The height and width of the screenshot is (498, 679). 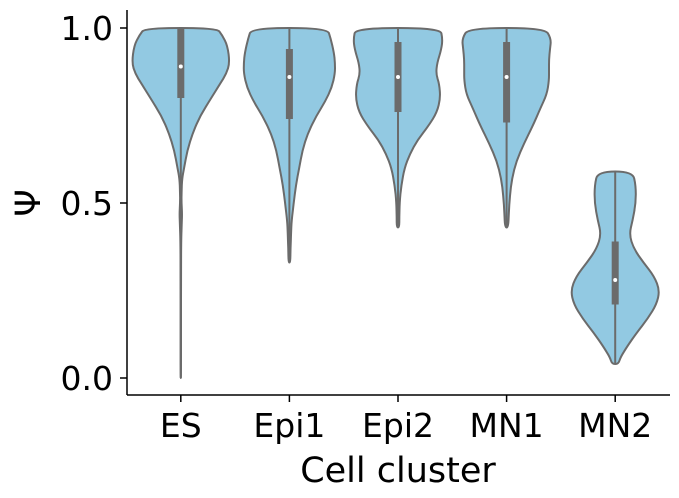 I want to click on y-tick-label: 0.5, so click(x=87, y=203).